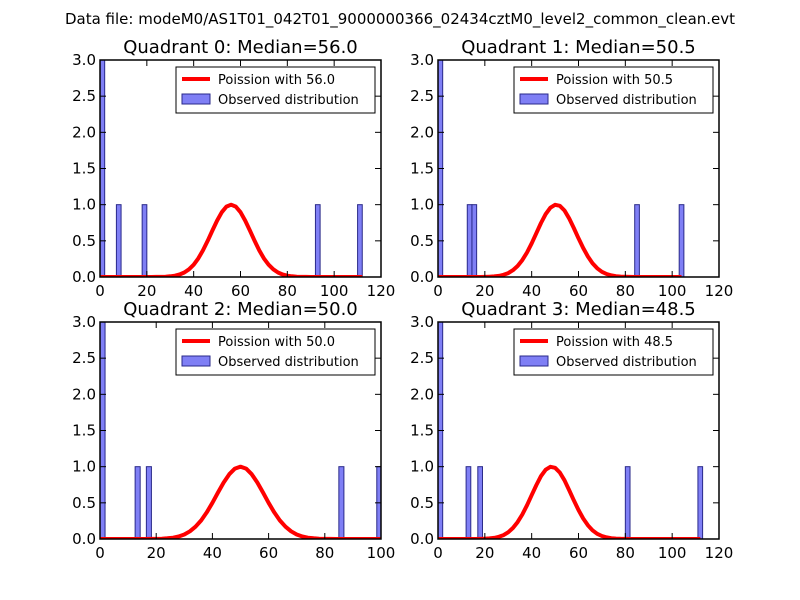  What do you see at coordinates (276, 80) in the screenshot?
I see `legend-curve-label: Poission with 56.0` at bounding box center [276, 80].